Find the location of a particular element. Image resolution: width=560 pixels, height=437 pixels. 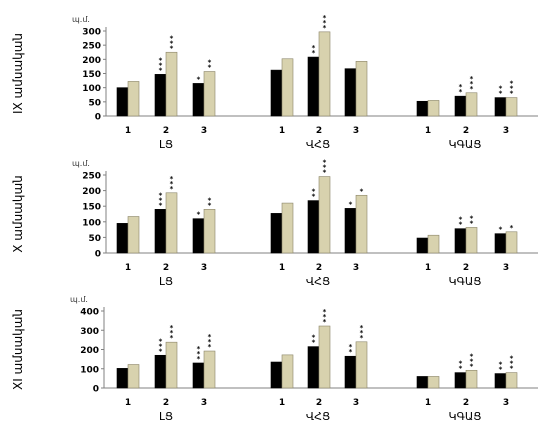

y-tick-label: 150 is located at coordinates (91, 208).